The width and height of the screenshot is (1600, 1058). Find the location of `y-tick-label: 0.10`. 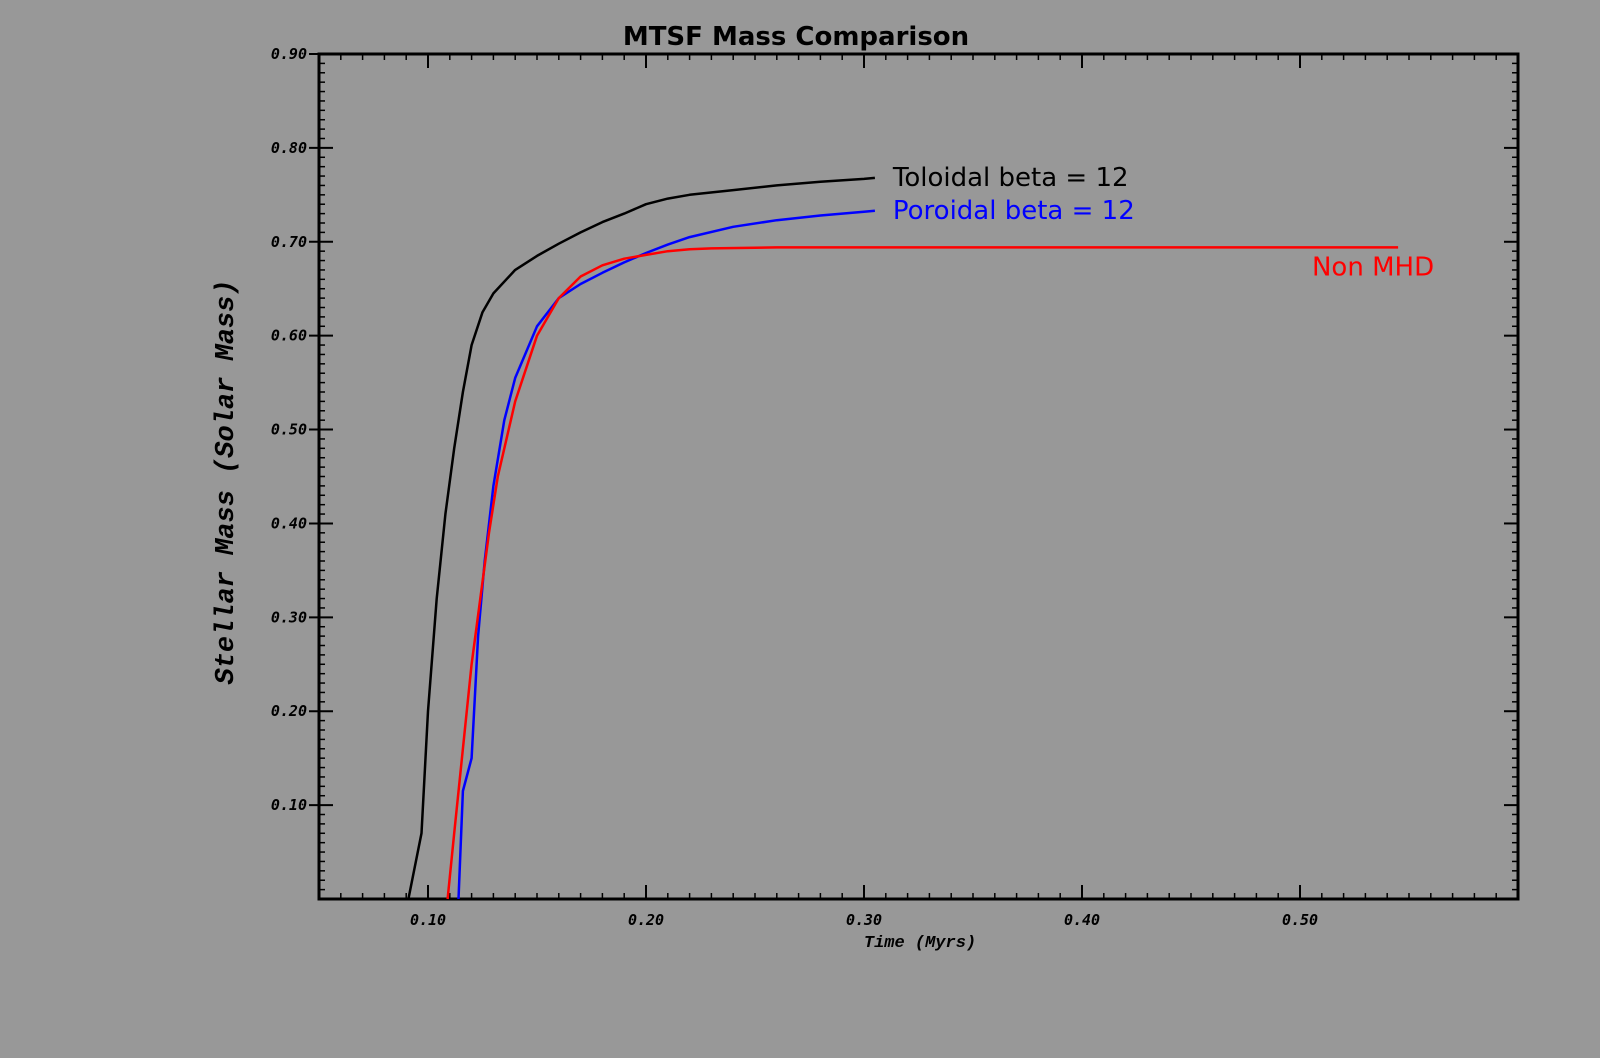

y-tick-label: 0.10 is located at coordinates (289, 805).